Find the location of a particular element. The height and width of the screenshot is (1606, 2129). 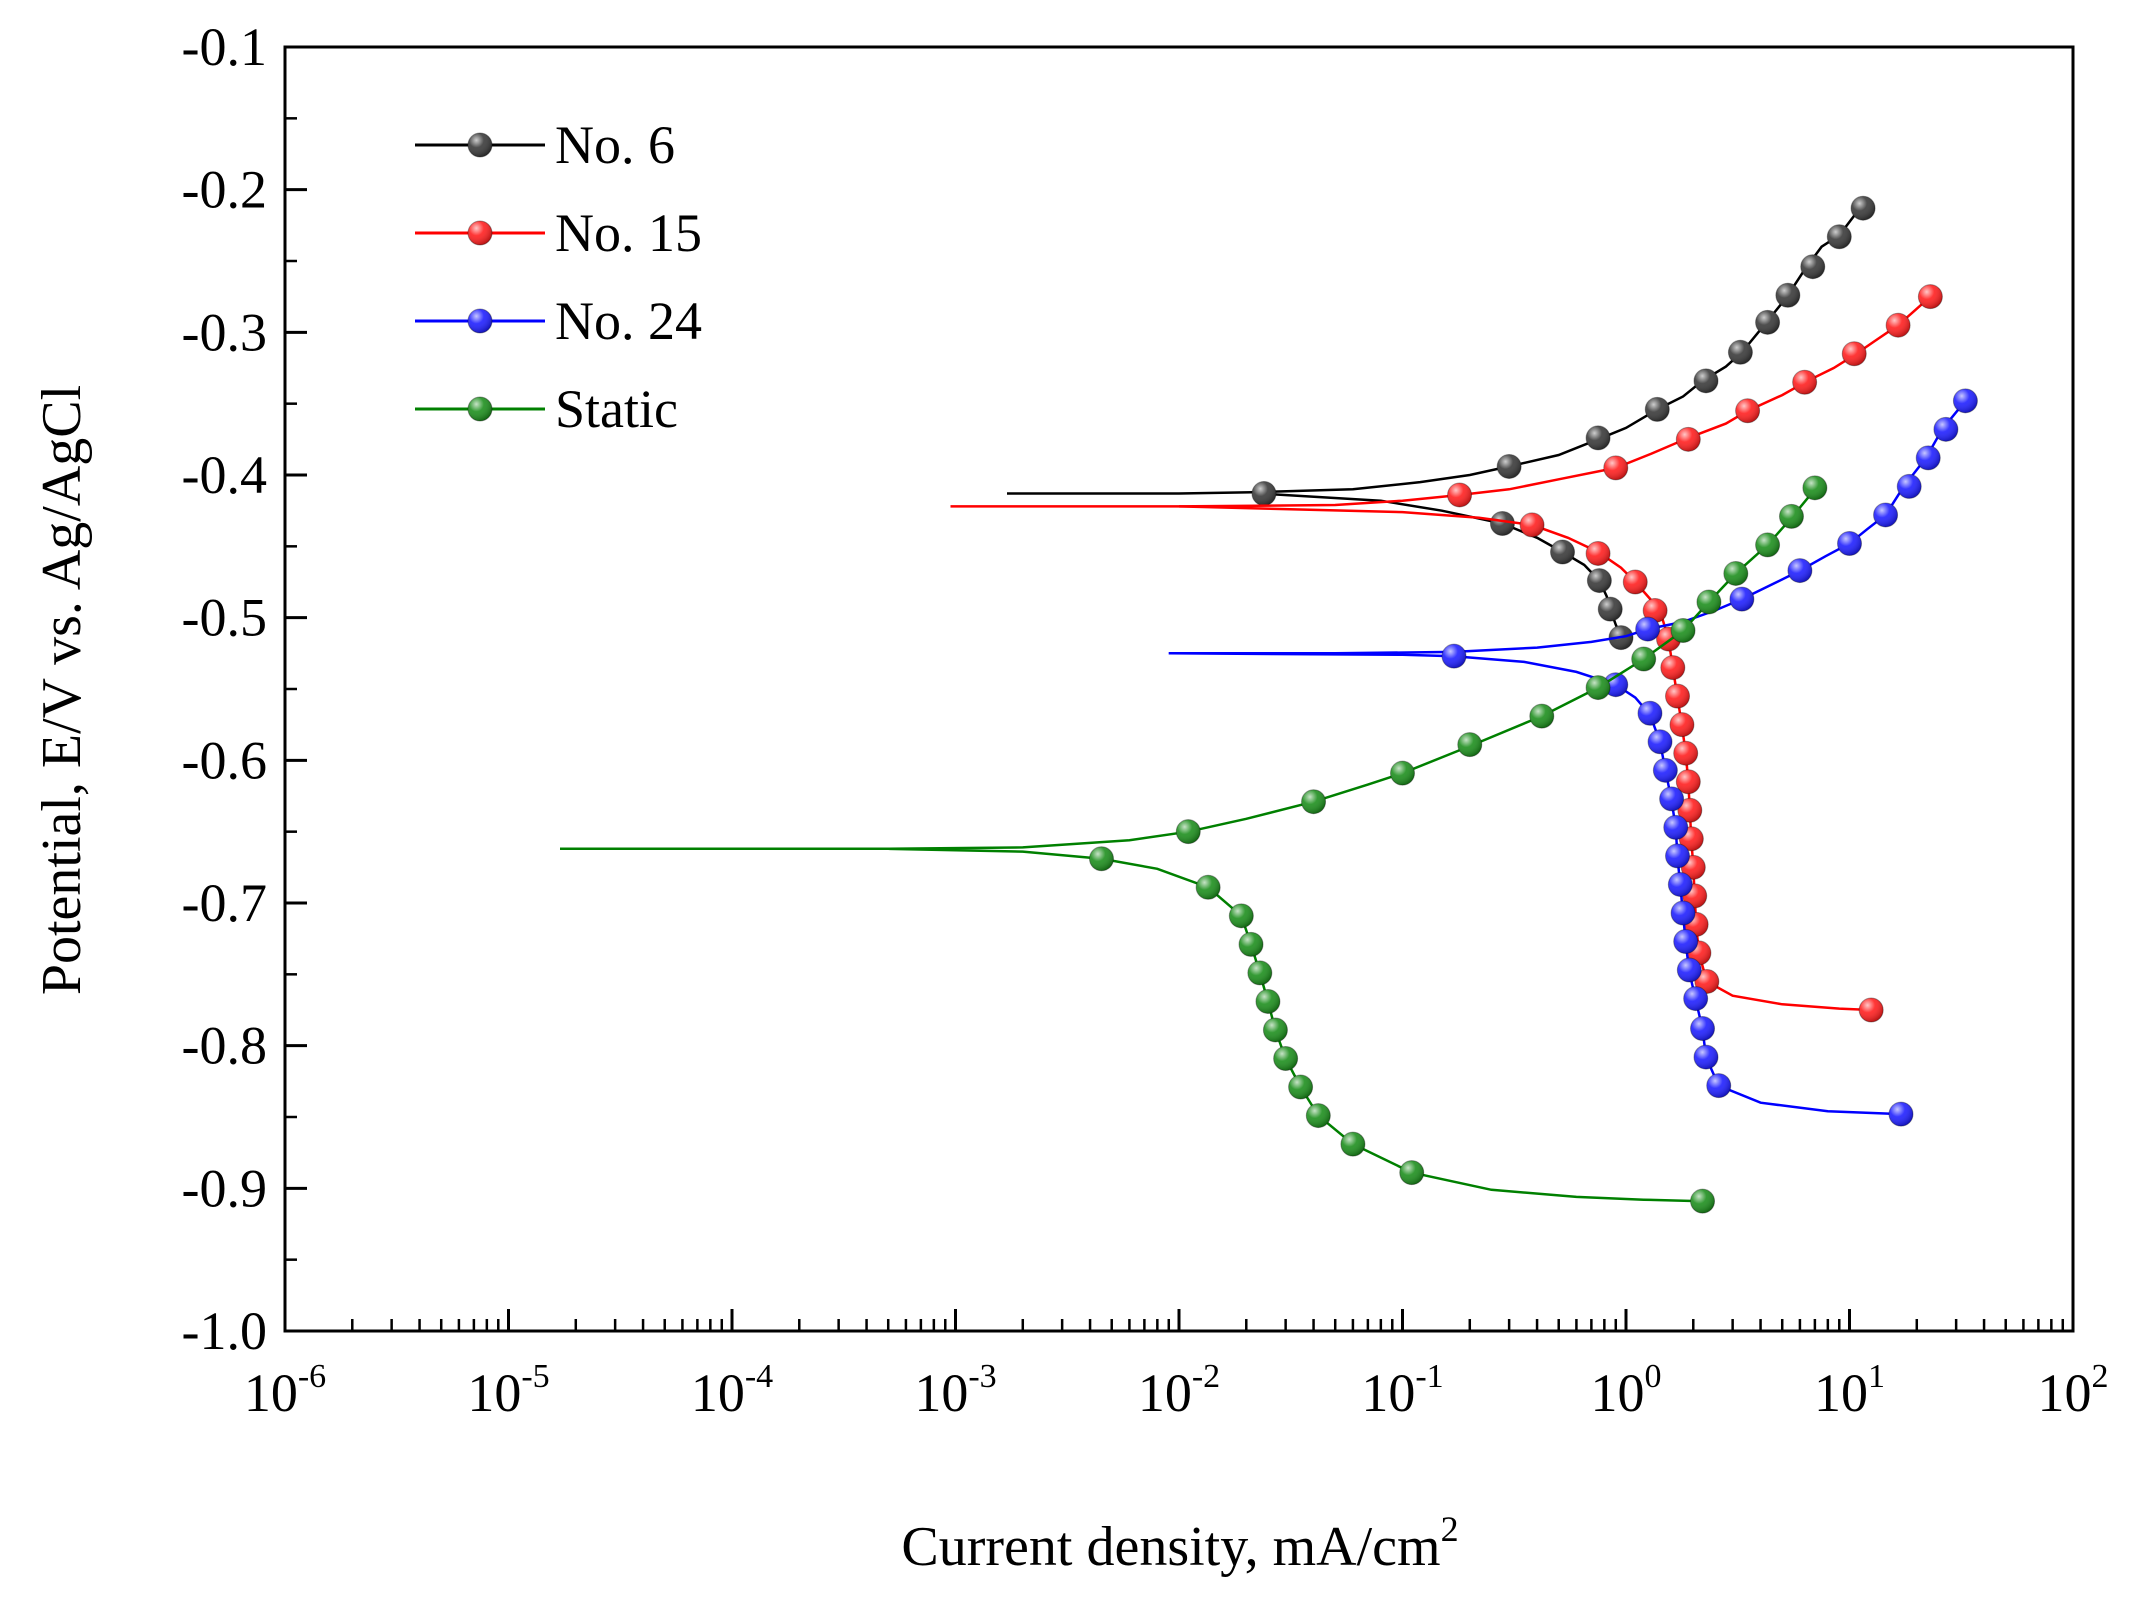

y-tick-labels: -0.1 -0.2 -0.3 -0.4 -0.5 -0.6 -0.7 -0.8 -0.9 -1.0 is located at coordinates (224, 689).